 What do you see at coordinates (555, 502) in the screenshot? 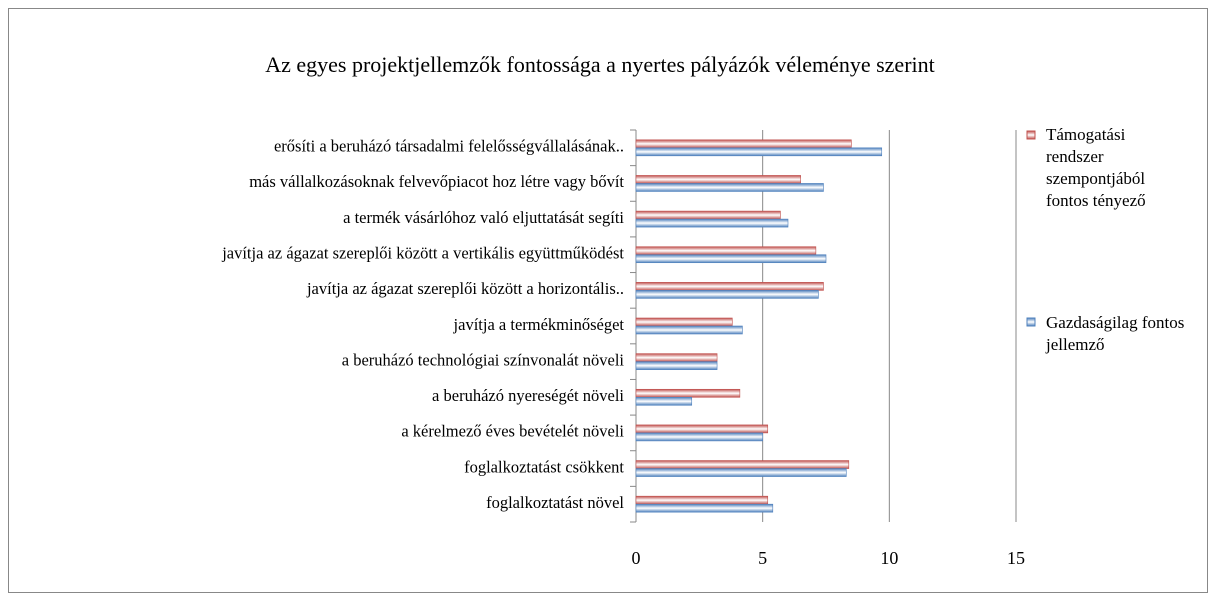
I see `y-tick-label: foglalkoztatást növel` at bounding box center [555, 502].